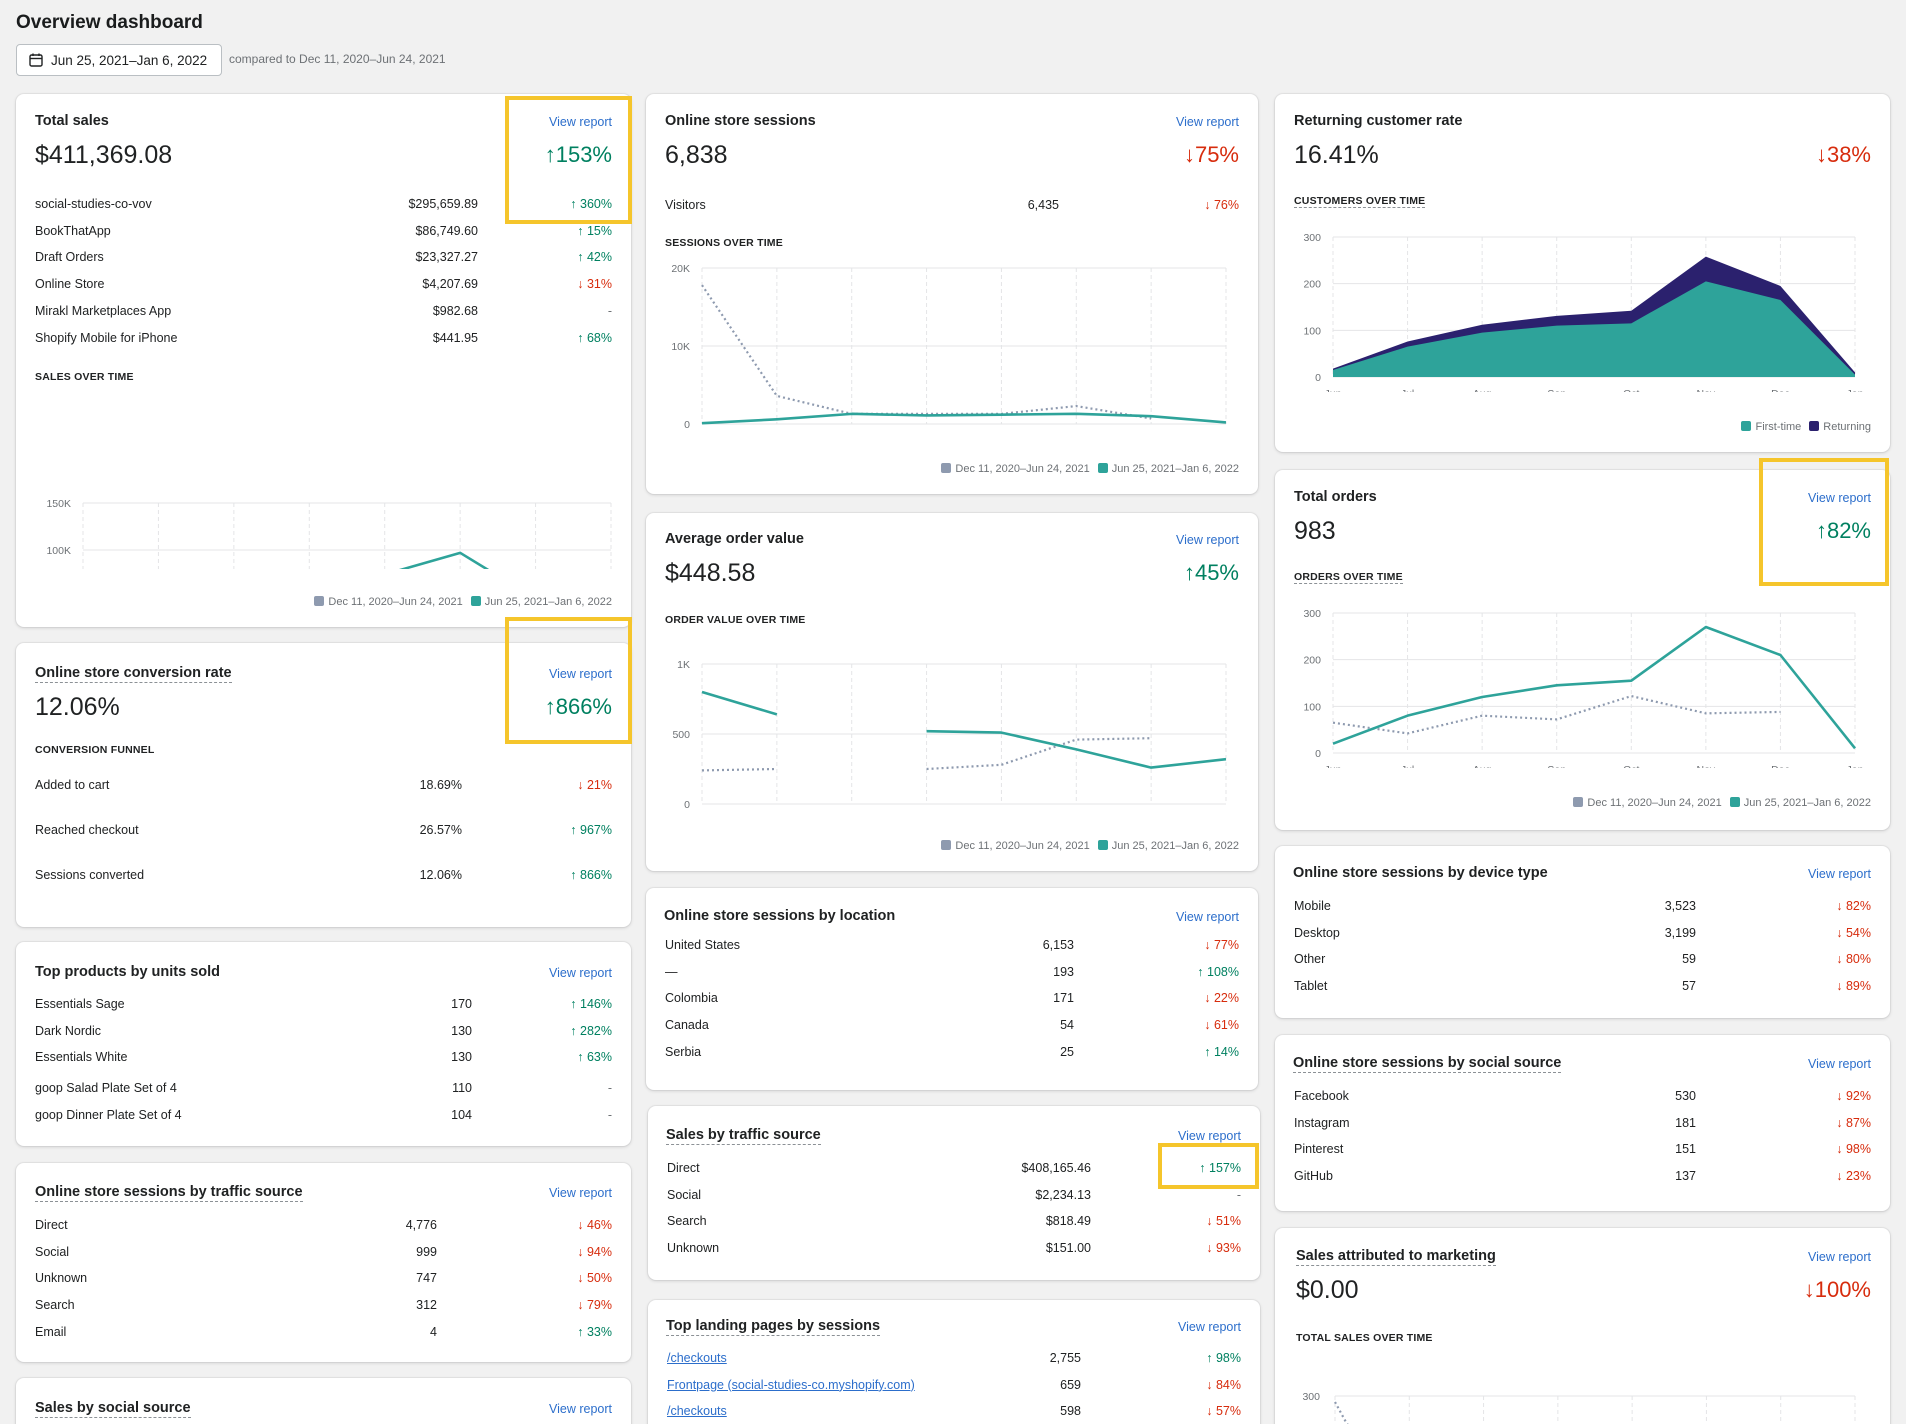  Describe the element at coordinates (1396, 1257) in the screenshot. I see `card-title: Sales attributed to marketing` at that location.